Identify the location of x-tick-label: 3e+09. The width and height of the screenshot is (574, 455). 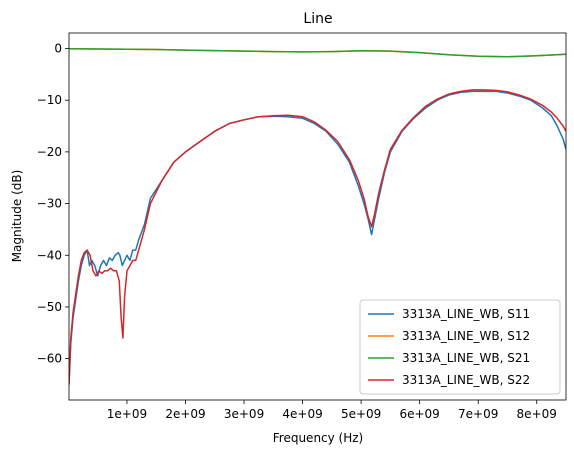
(244, 414).